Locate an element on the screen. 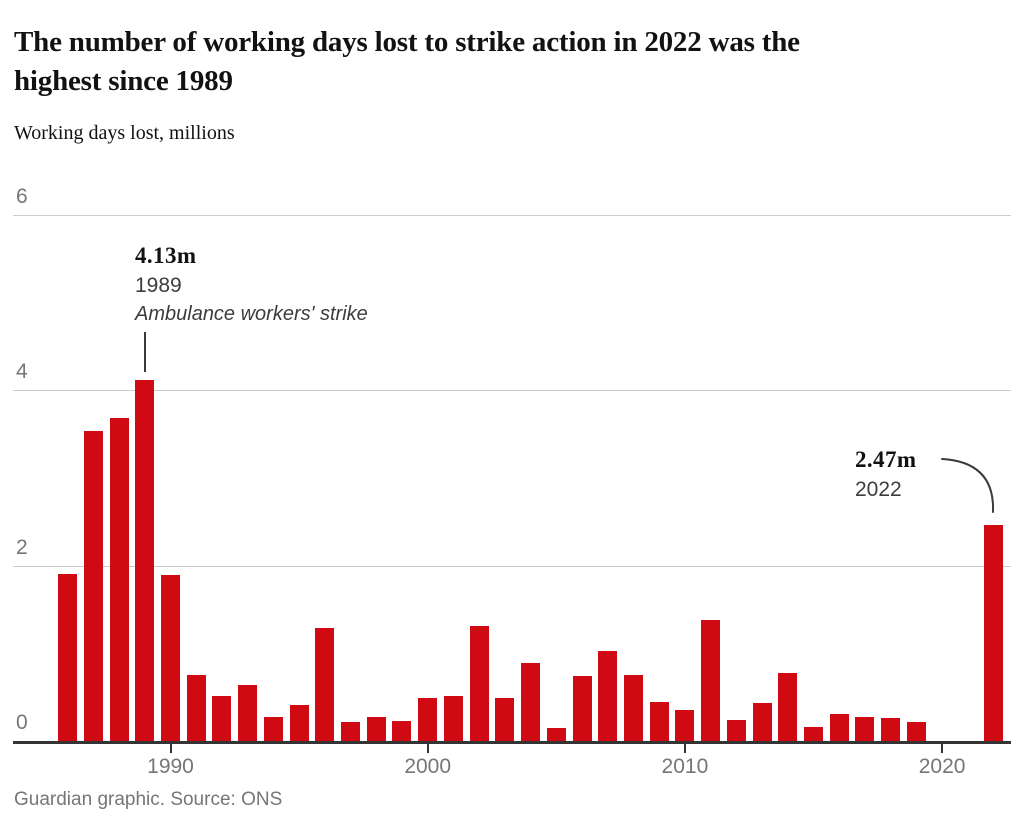 The image size is (1024, 825). bar-2004 is located at coordinates (531, 702).